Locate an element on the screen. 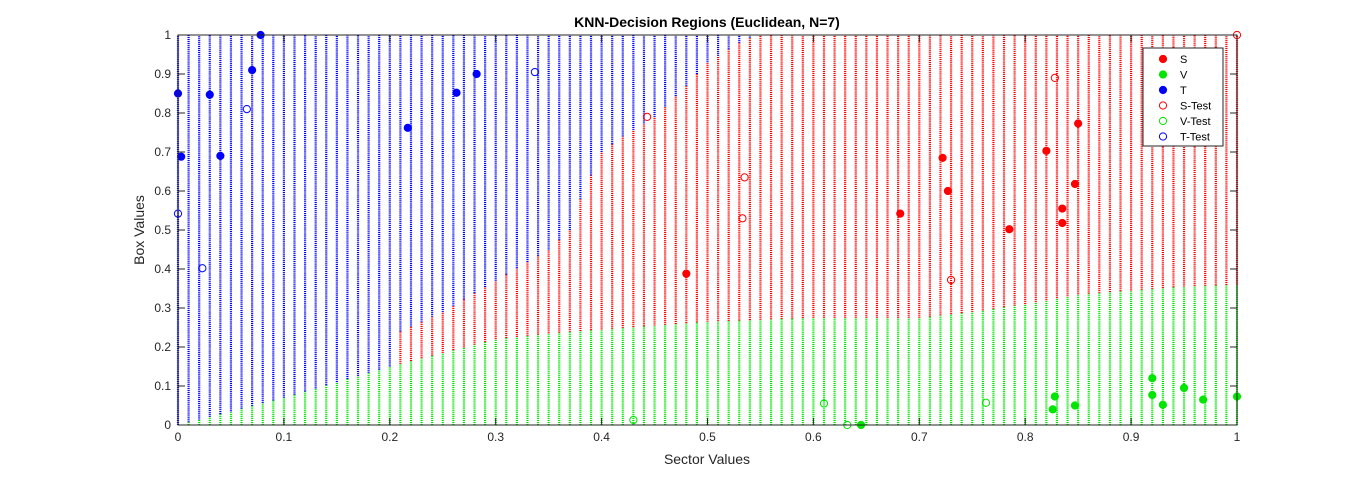 This screenshot has height=477, width=1366. x-tick-label: 0.6 is located at coordinates (813, 437).